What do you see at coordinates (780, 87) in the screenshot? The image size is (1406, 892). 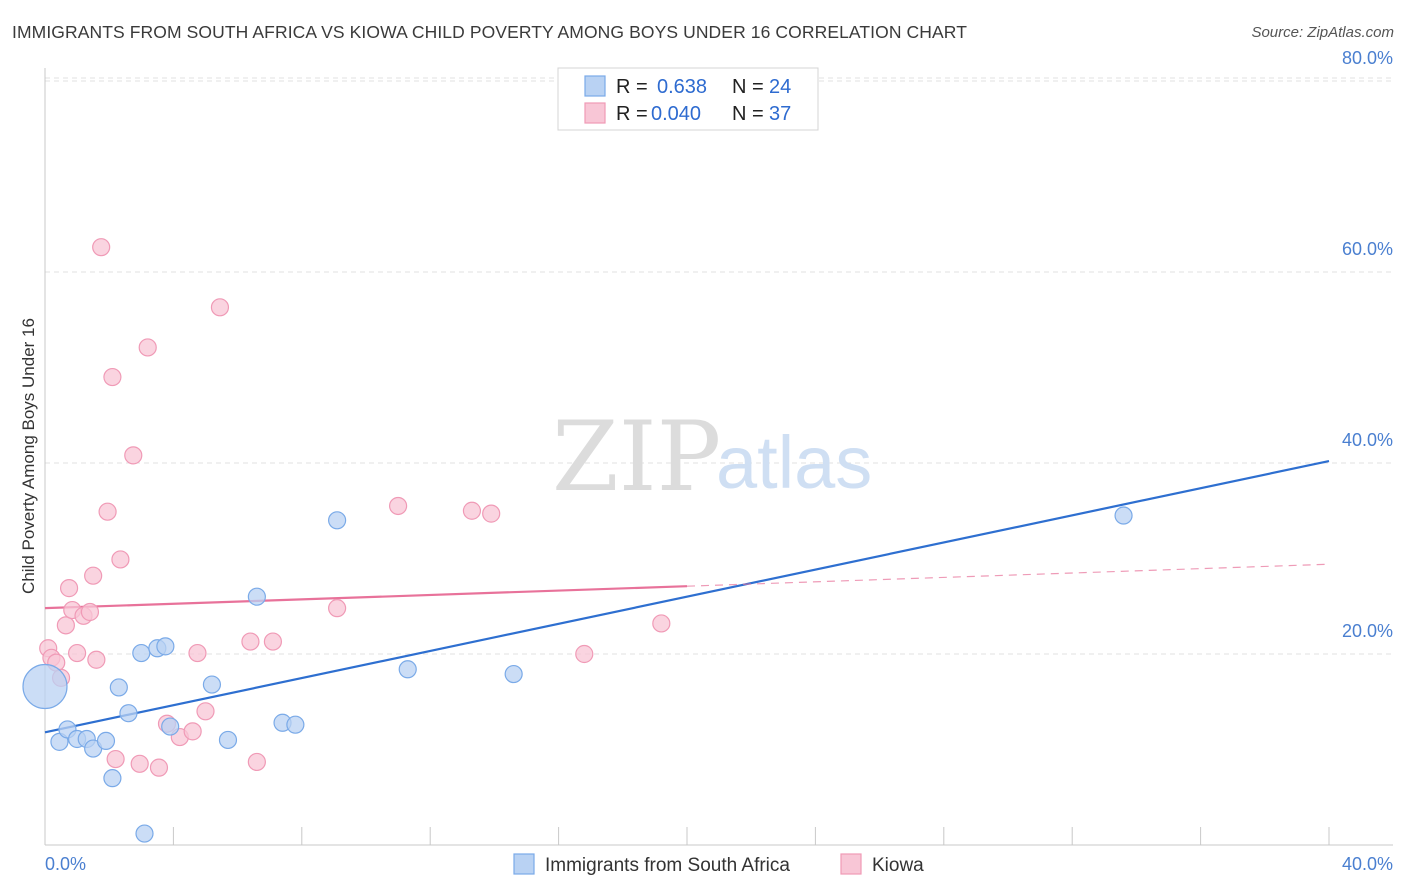 I see `legend-n-value-1: 24` at bounding box center [780, 87].